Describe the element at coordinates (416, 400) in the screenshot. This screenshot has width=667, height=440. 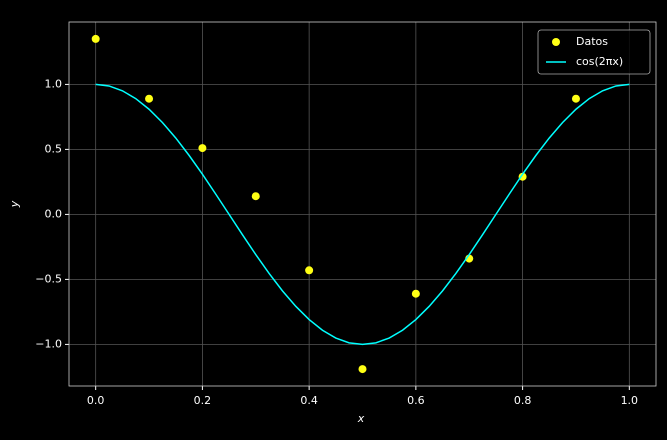
I see `x-tick-label: 0.6` at that location.